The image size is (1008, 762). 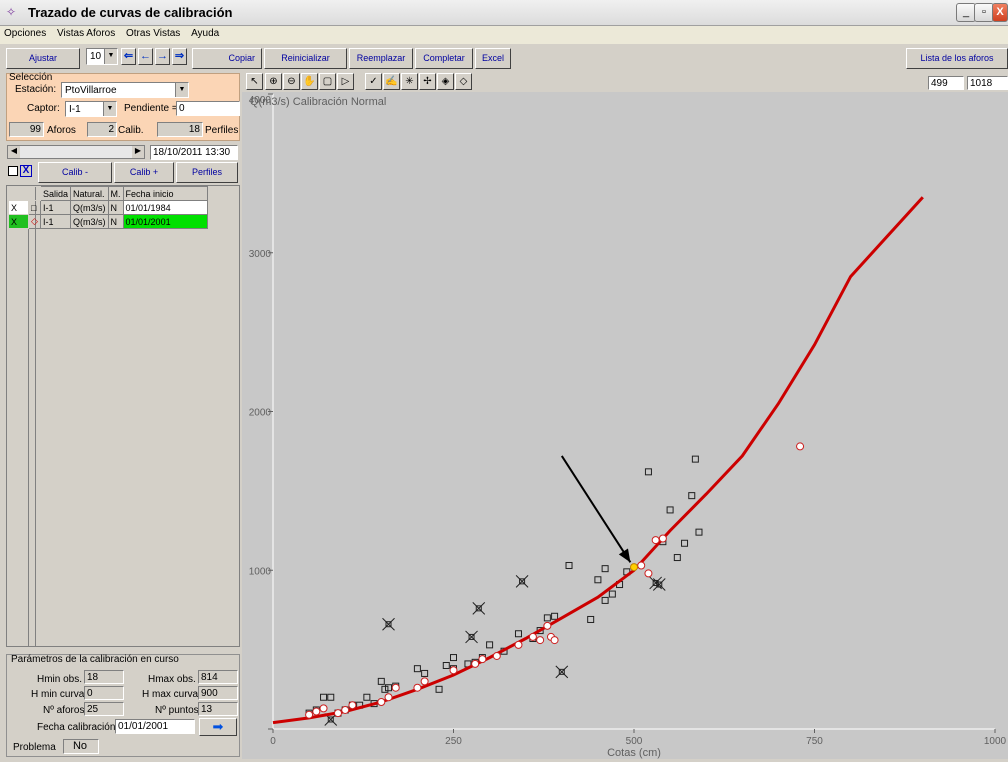 What do you see at coordinates (957, 58) in the screenshot?
I see `lista-aforos-button: Lista de los aforos` at bounding box center [957, 58].